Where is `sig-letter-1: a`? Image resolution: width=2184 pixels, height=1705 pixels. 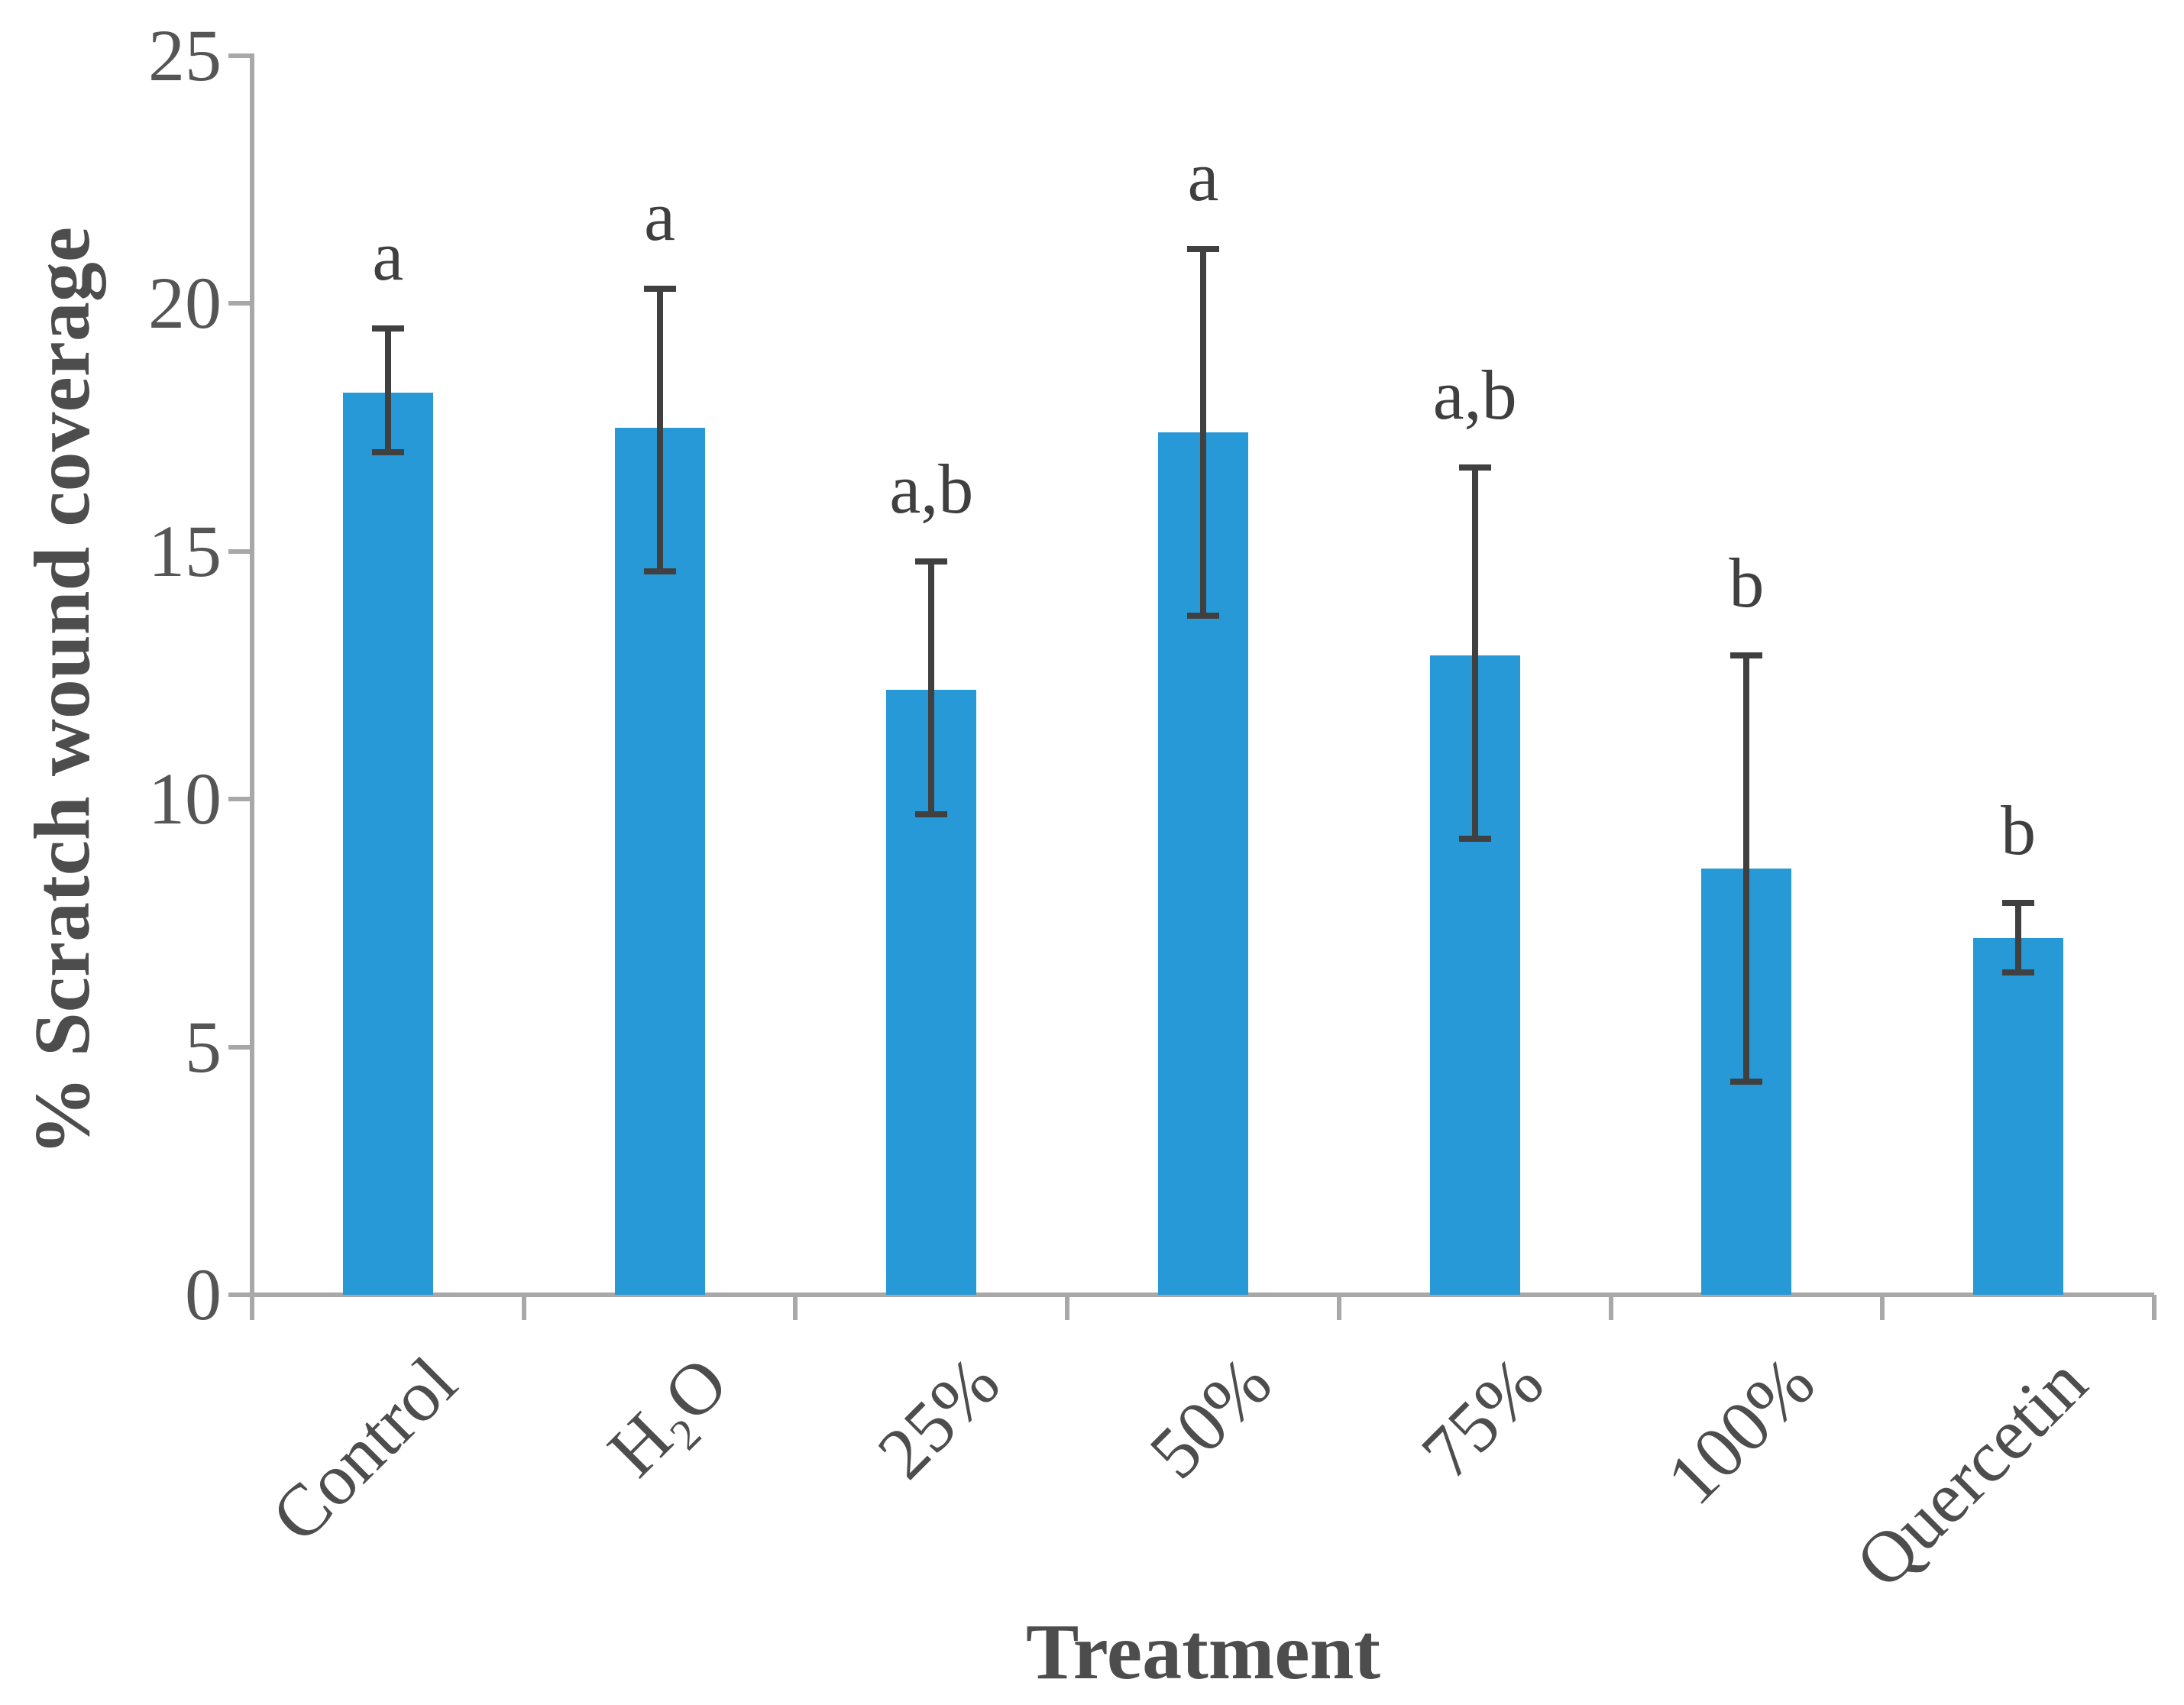 sig-letter-1: a is located at coordinates (659, 215).